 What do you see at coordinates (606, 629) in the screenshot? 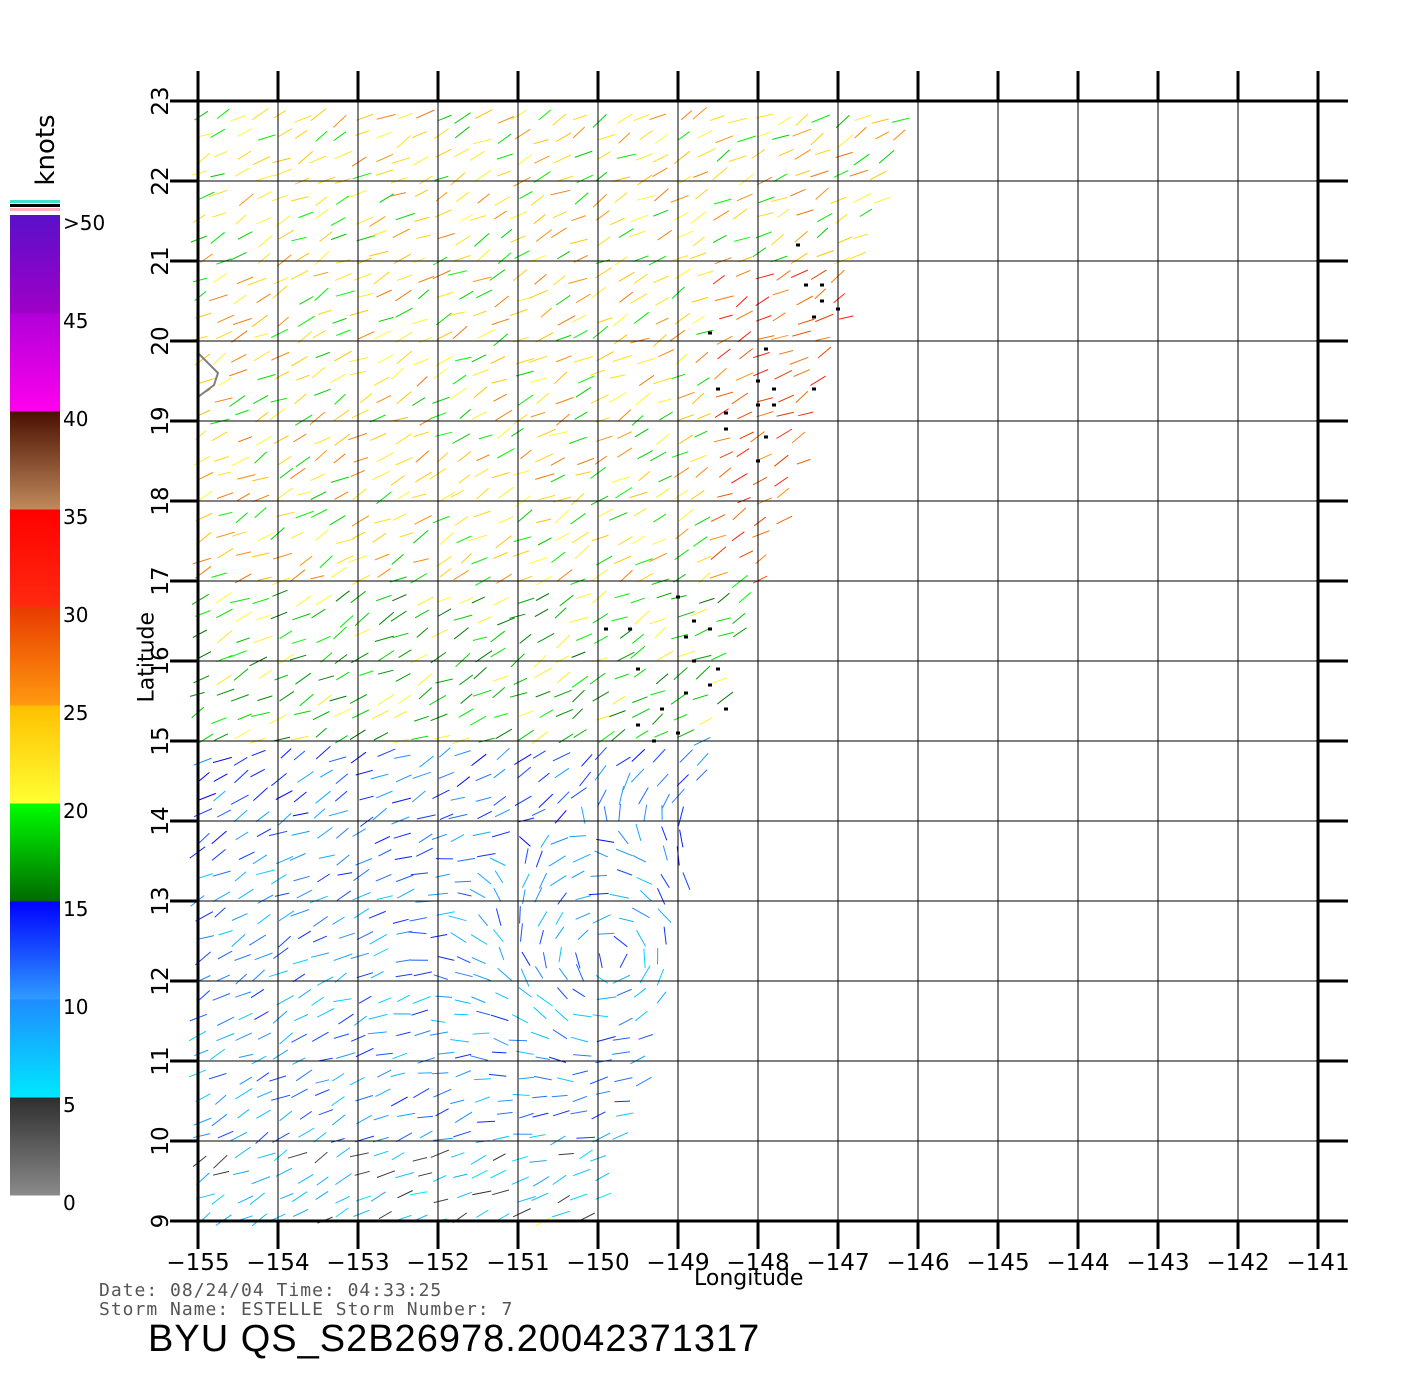
I see `rain-flag-mark` at bounding box center [606, 629].